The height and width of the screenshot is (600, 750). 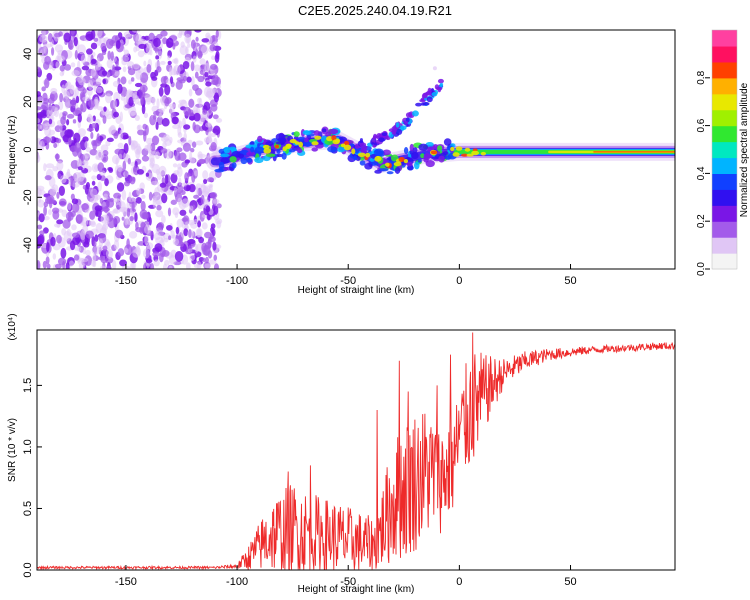 What do you see at coordinates (12, 450) in the screenshot?
I see `snr-y-label: SNR (10 * v/v)` at bounding box center [12, 450].